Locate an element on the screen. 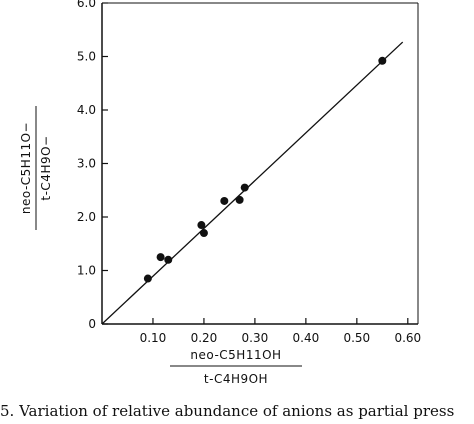 The height and width of the screenshot is (424, 474). y-tick-label: 2.0 is located at coordinates (86, 217).